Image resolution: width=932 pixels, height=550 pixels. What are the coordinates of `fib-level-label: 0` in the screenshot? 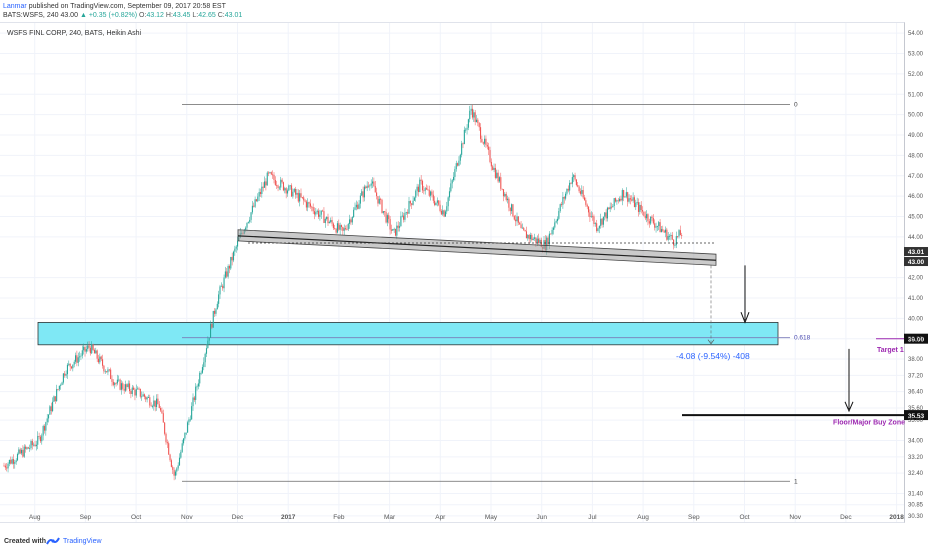 It's located at (796, 104).